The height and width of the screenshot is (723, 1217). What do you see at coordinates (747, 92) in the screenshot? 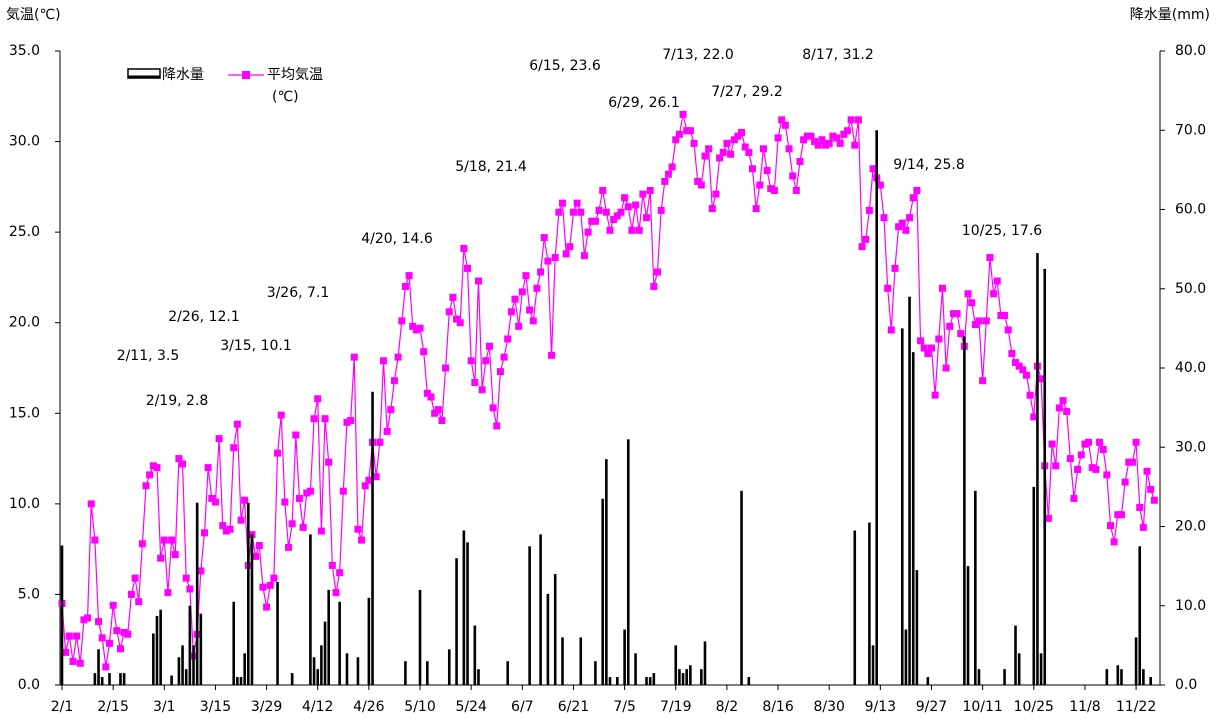
I see `annotation: 7/27, 29.2` at bounding box center [747, 92].